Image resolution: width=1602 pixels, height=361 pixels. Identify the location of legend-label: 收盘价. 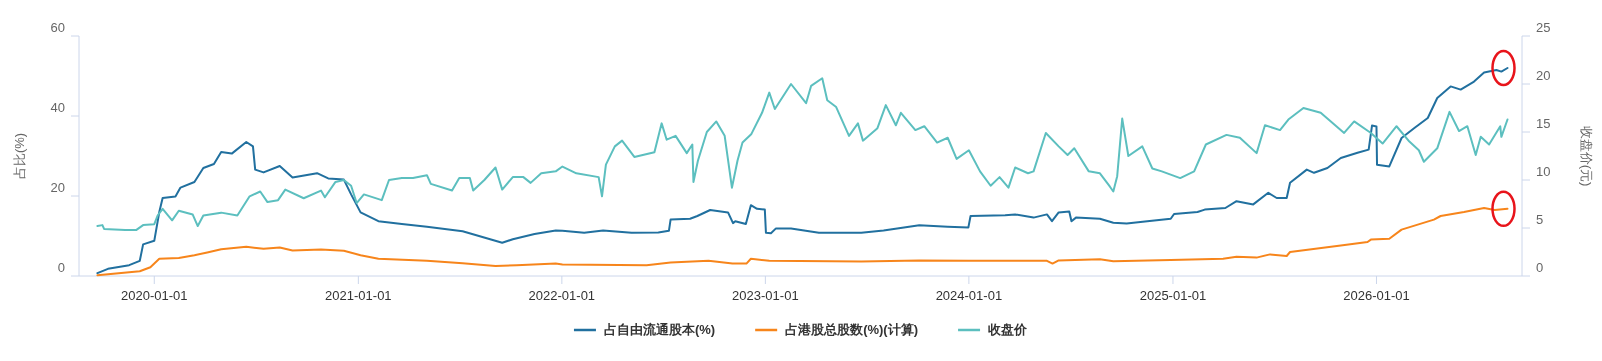
(1008, 329).